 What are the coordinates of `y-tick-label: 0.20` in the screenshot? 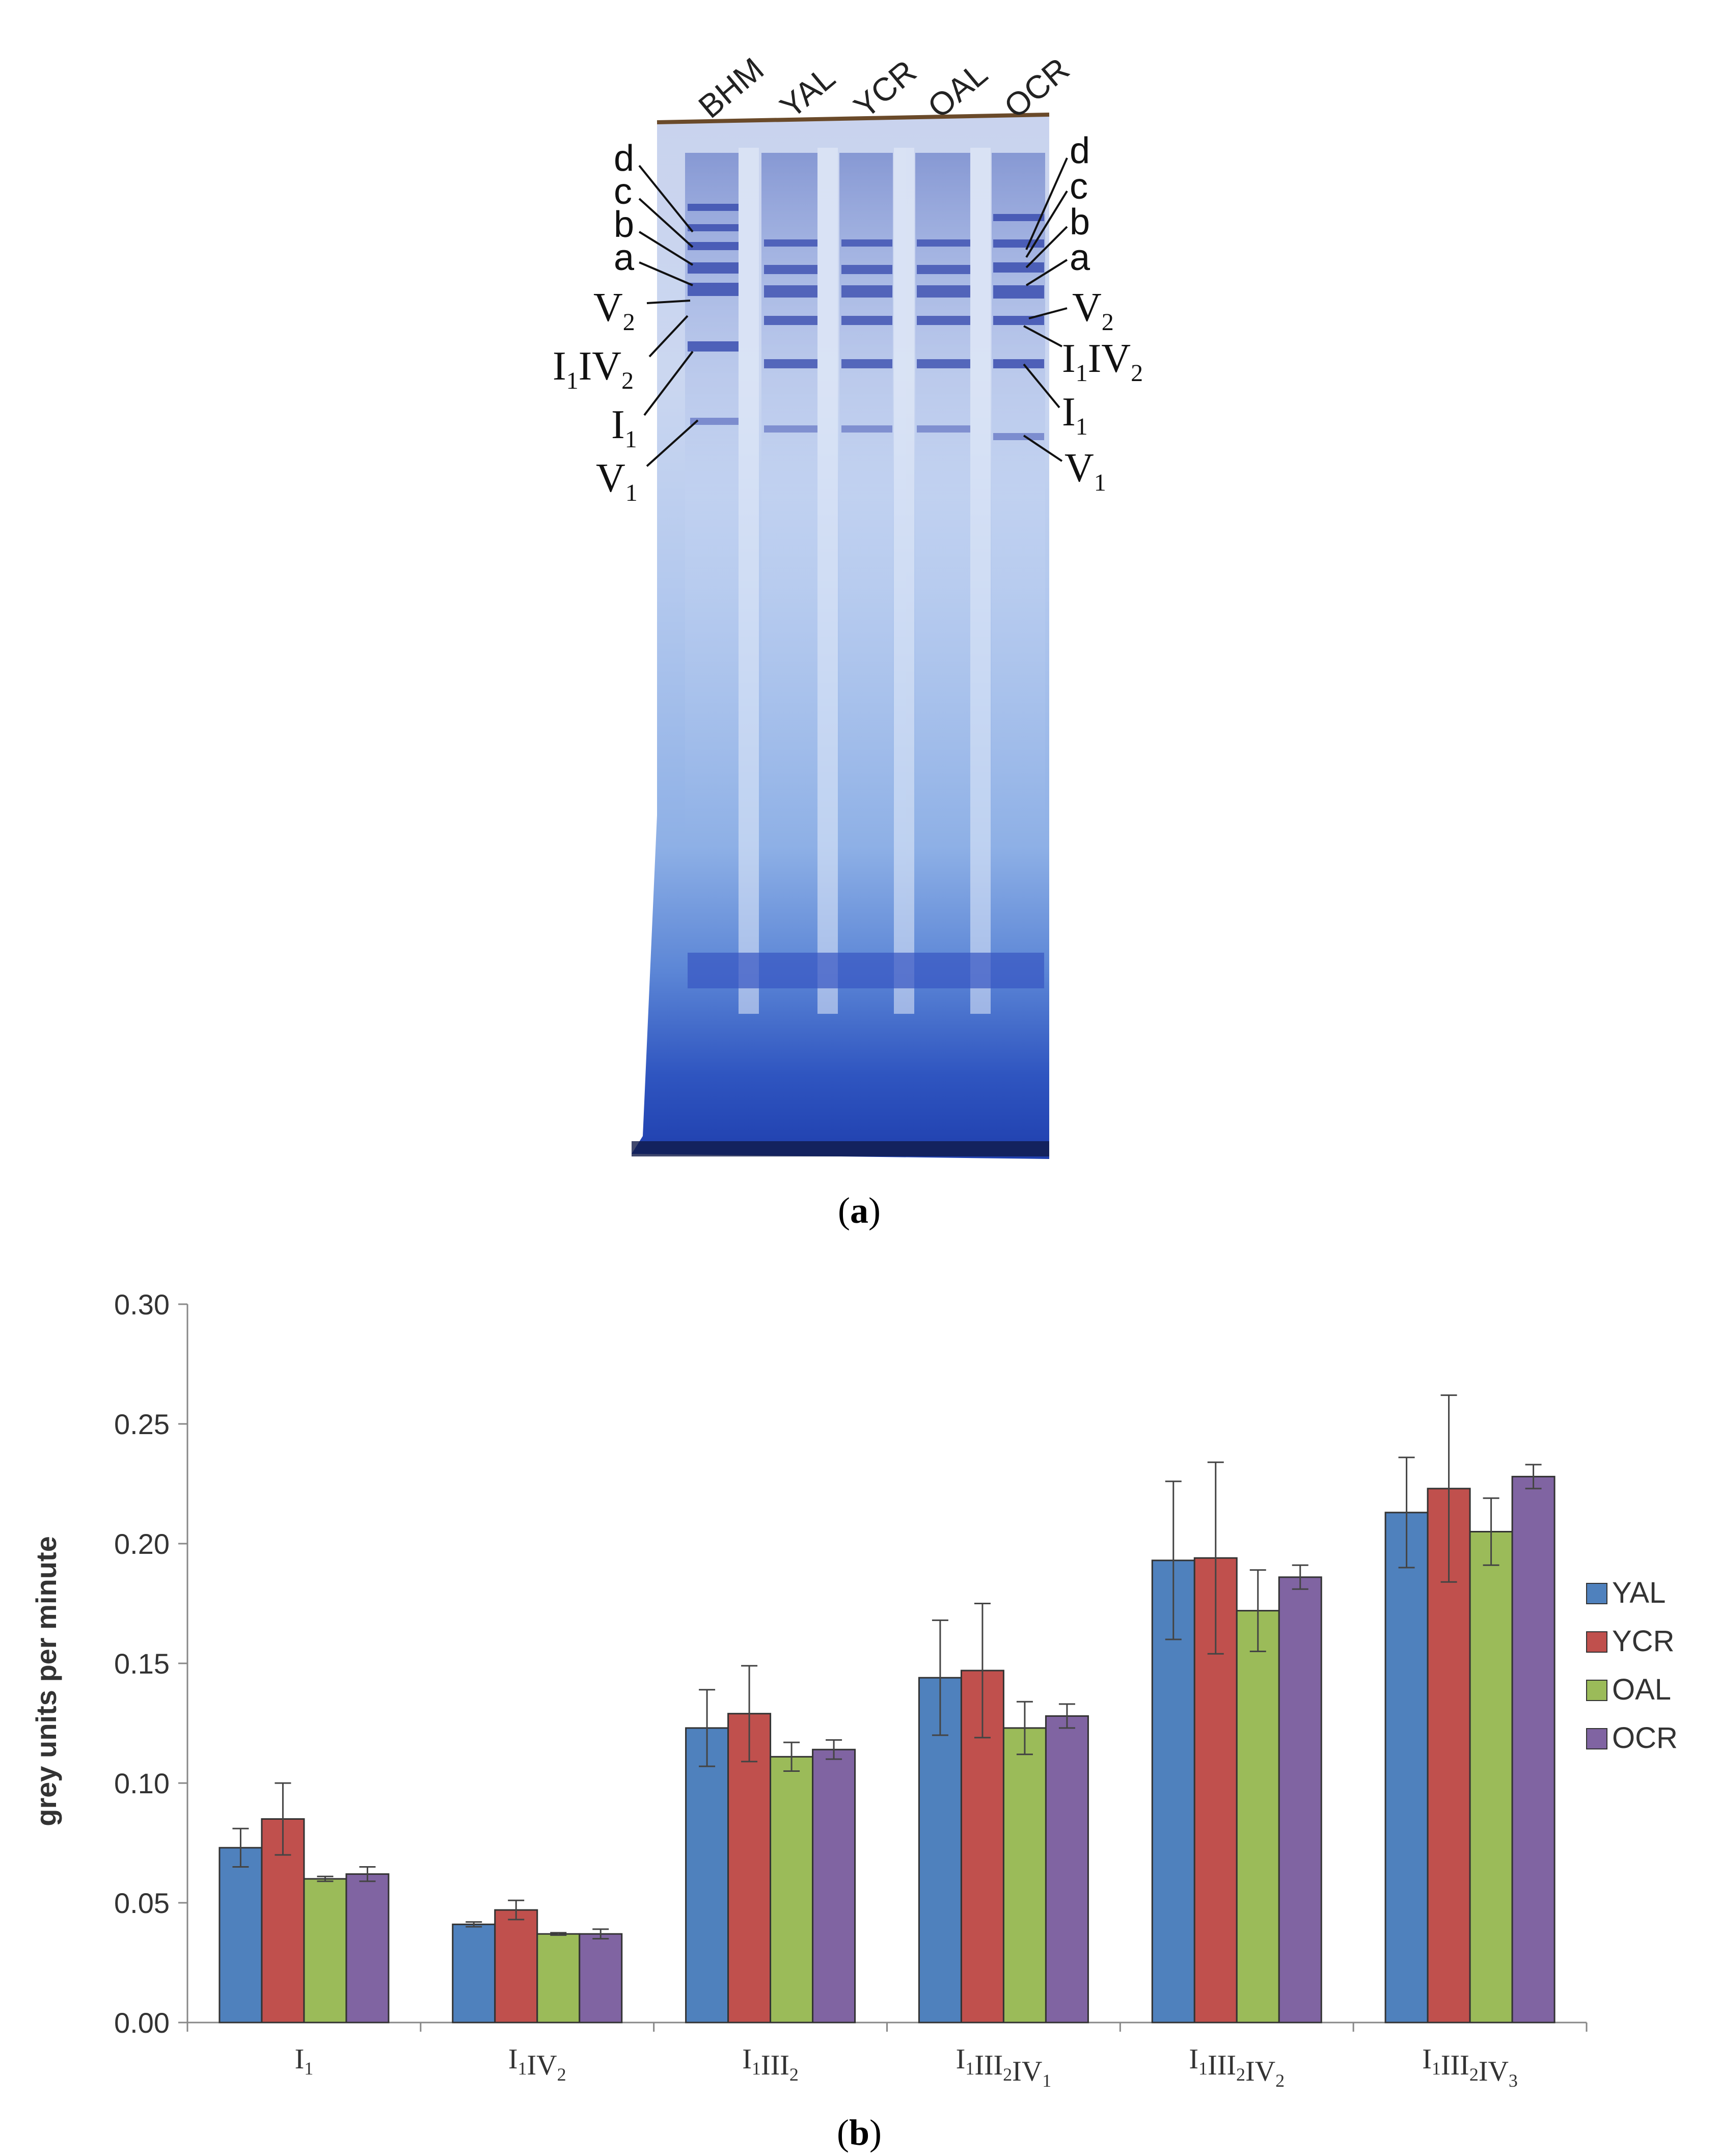 It's located at (142, 1544).